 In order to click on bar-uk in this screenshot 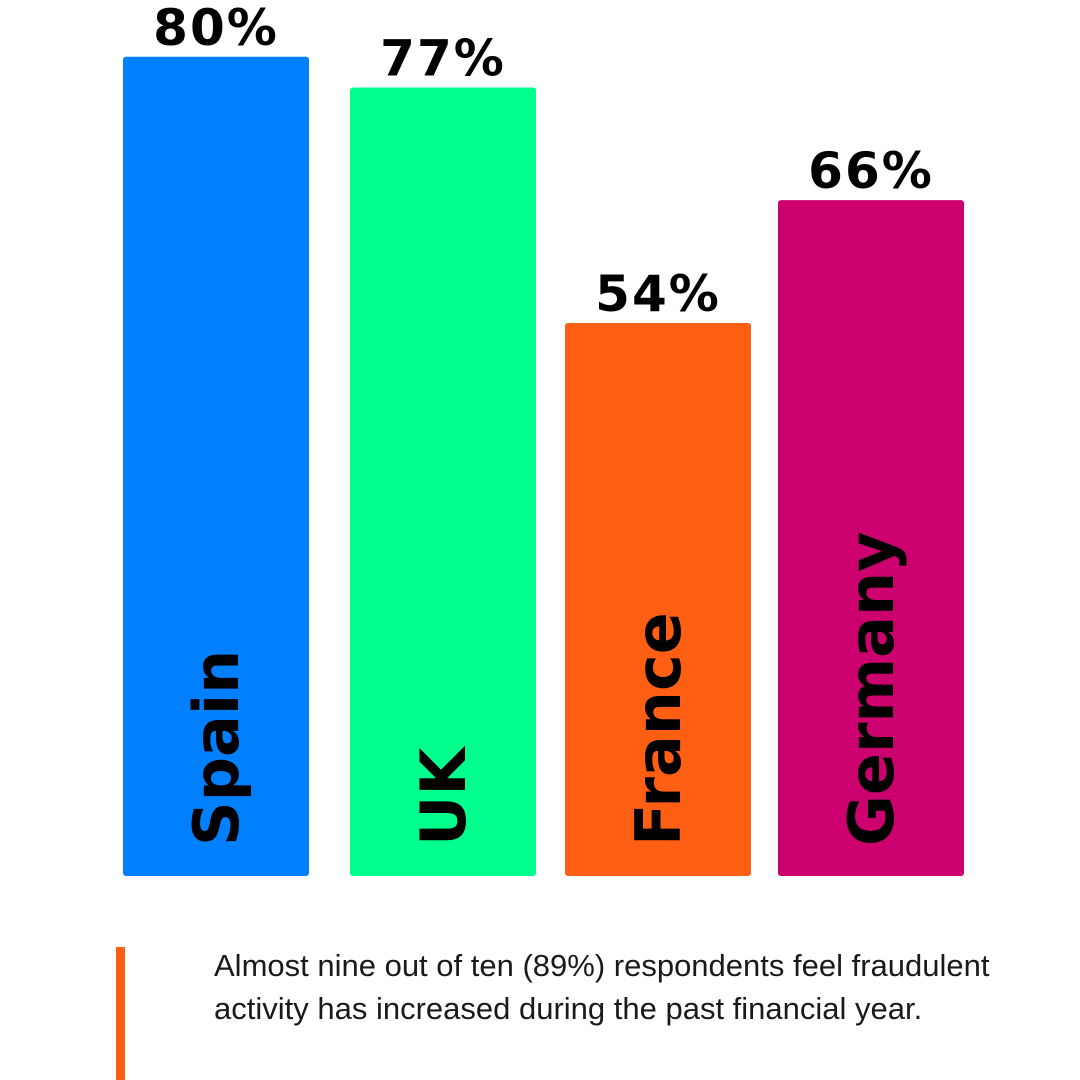, I will do `click(443, 481)`.